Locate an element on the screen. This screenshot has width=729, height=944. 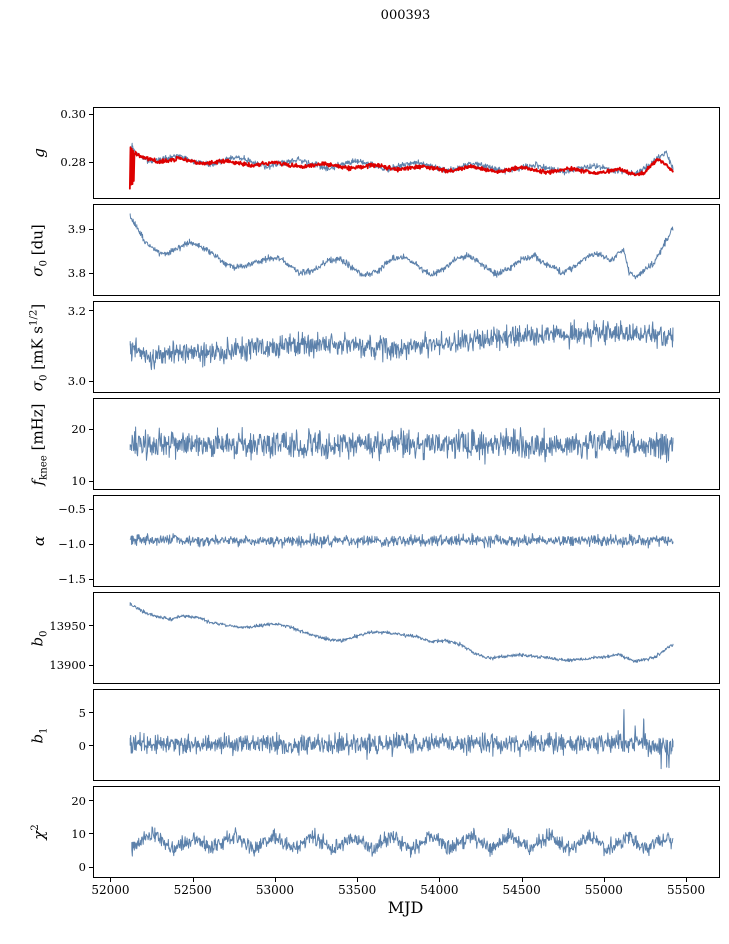
panel-b1: 5 0 b1 is located at coordinates (374, 735).